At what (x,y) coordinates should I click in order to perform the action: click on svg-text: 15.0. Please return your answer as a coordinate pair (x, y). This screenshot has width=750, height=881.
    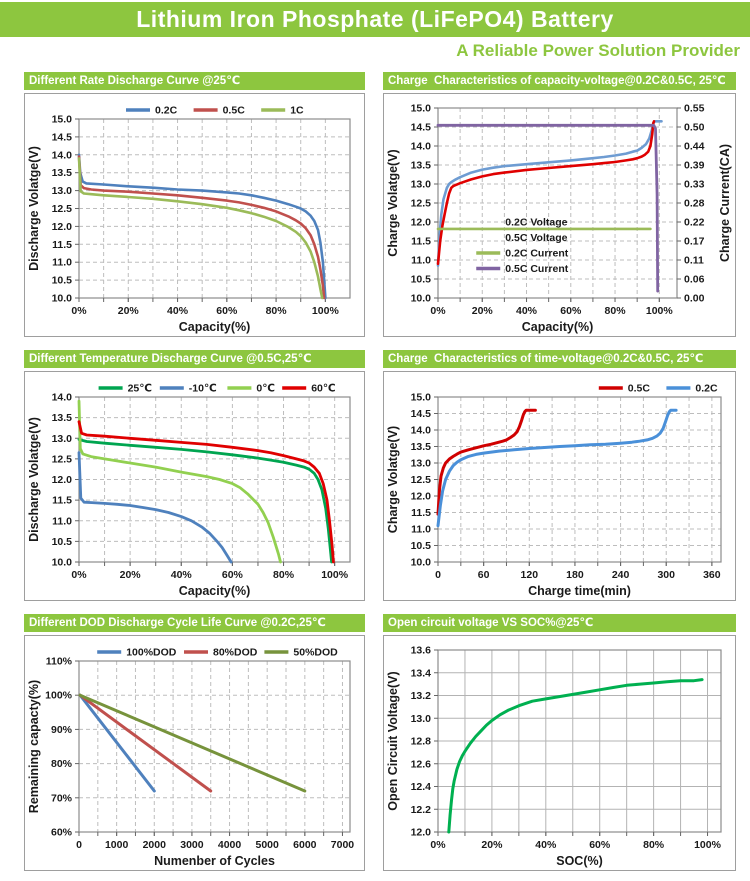
    Looking at the image, I should click on (421, 398).